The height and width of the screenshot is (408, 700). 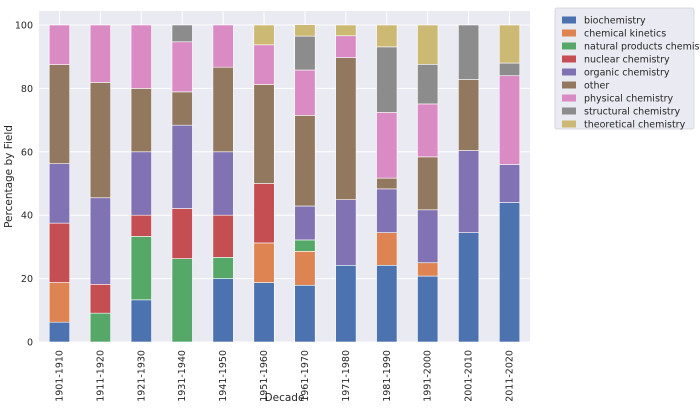 I want to click on x-tick-label: 1941-1950, so click(x=223, y=376).